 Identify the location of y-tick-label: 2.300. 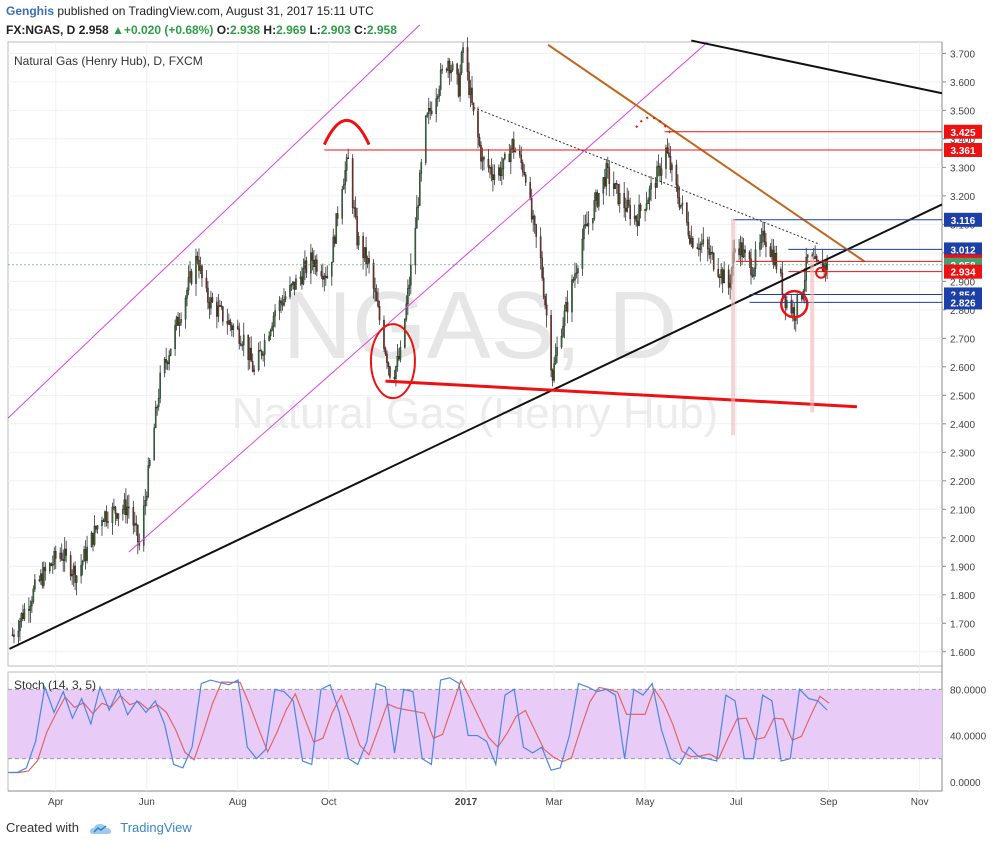
(962, 453).